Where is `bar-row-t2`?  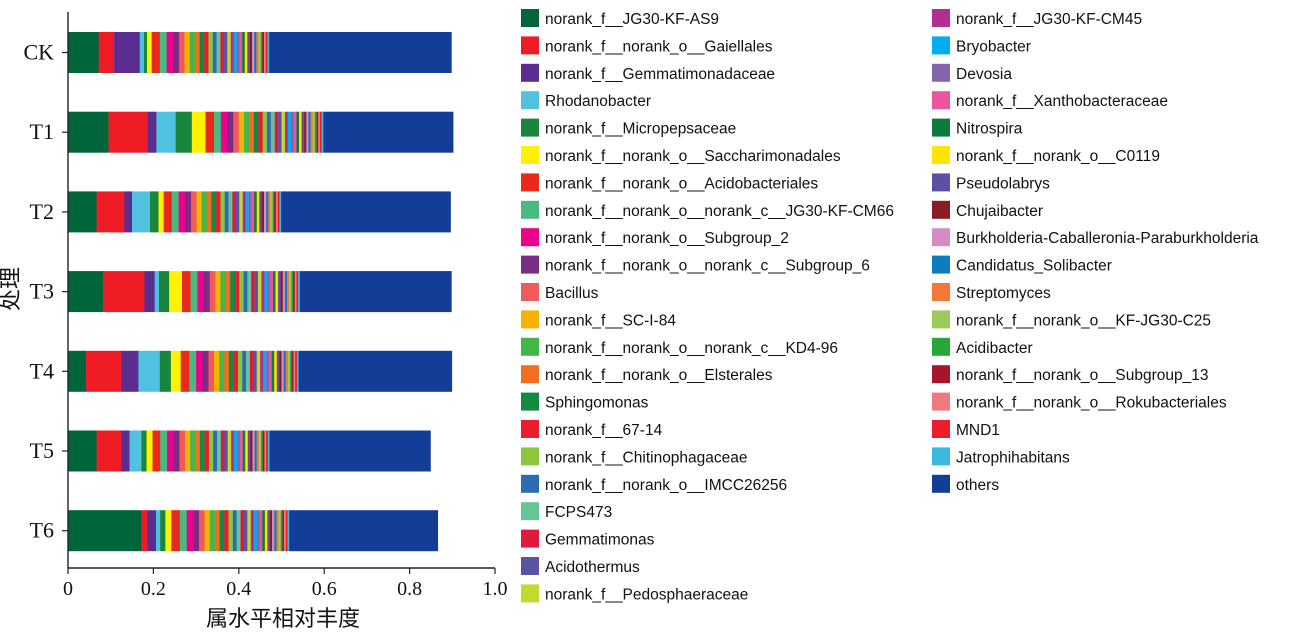 bar-row-t2 is located at coordinates (259, 212).